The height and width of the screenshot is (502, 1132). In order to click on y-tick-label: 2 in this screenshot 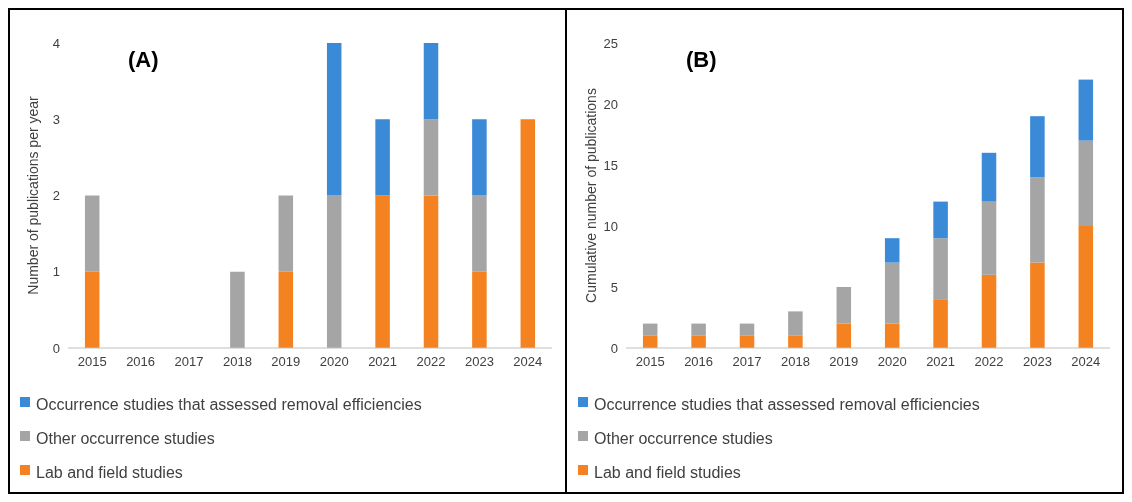, I will do `click(56, 196)`.